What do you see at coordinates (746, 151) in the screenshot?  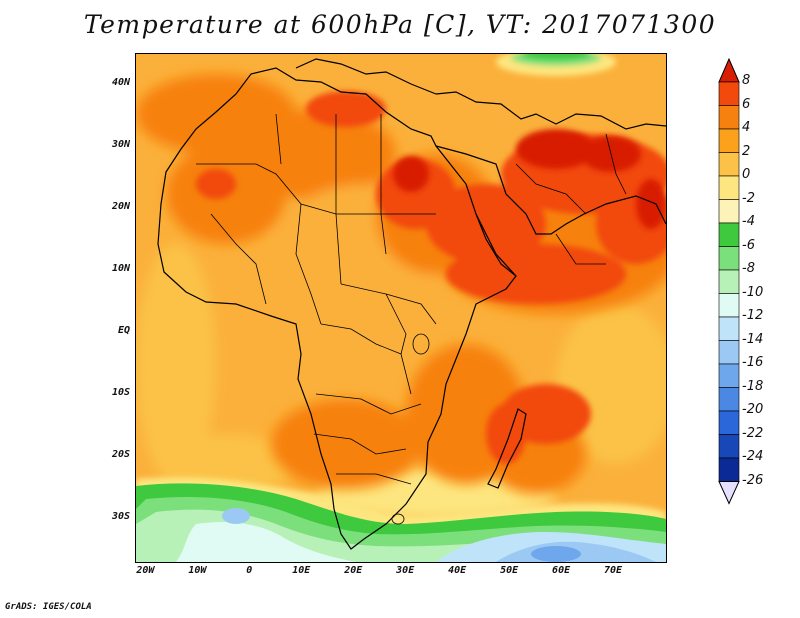 I see `colorbar-tick-label: 2` at bounding box center [746, 151].